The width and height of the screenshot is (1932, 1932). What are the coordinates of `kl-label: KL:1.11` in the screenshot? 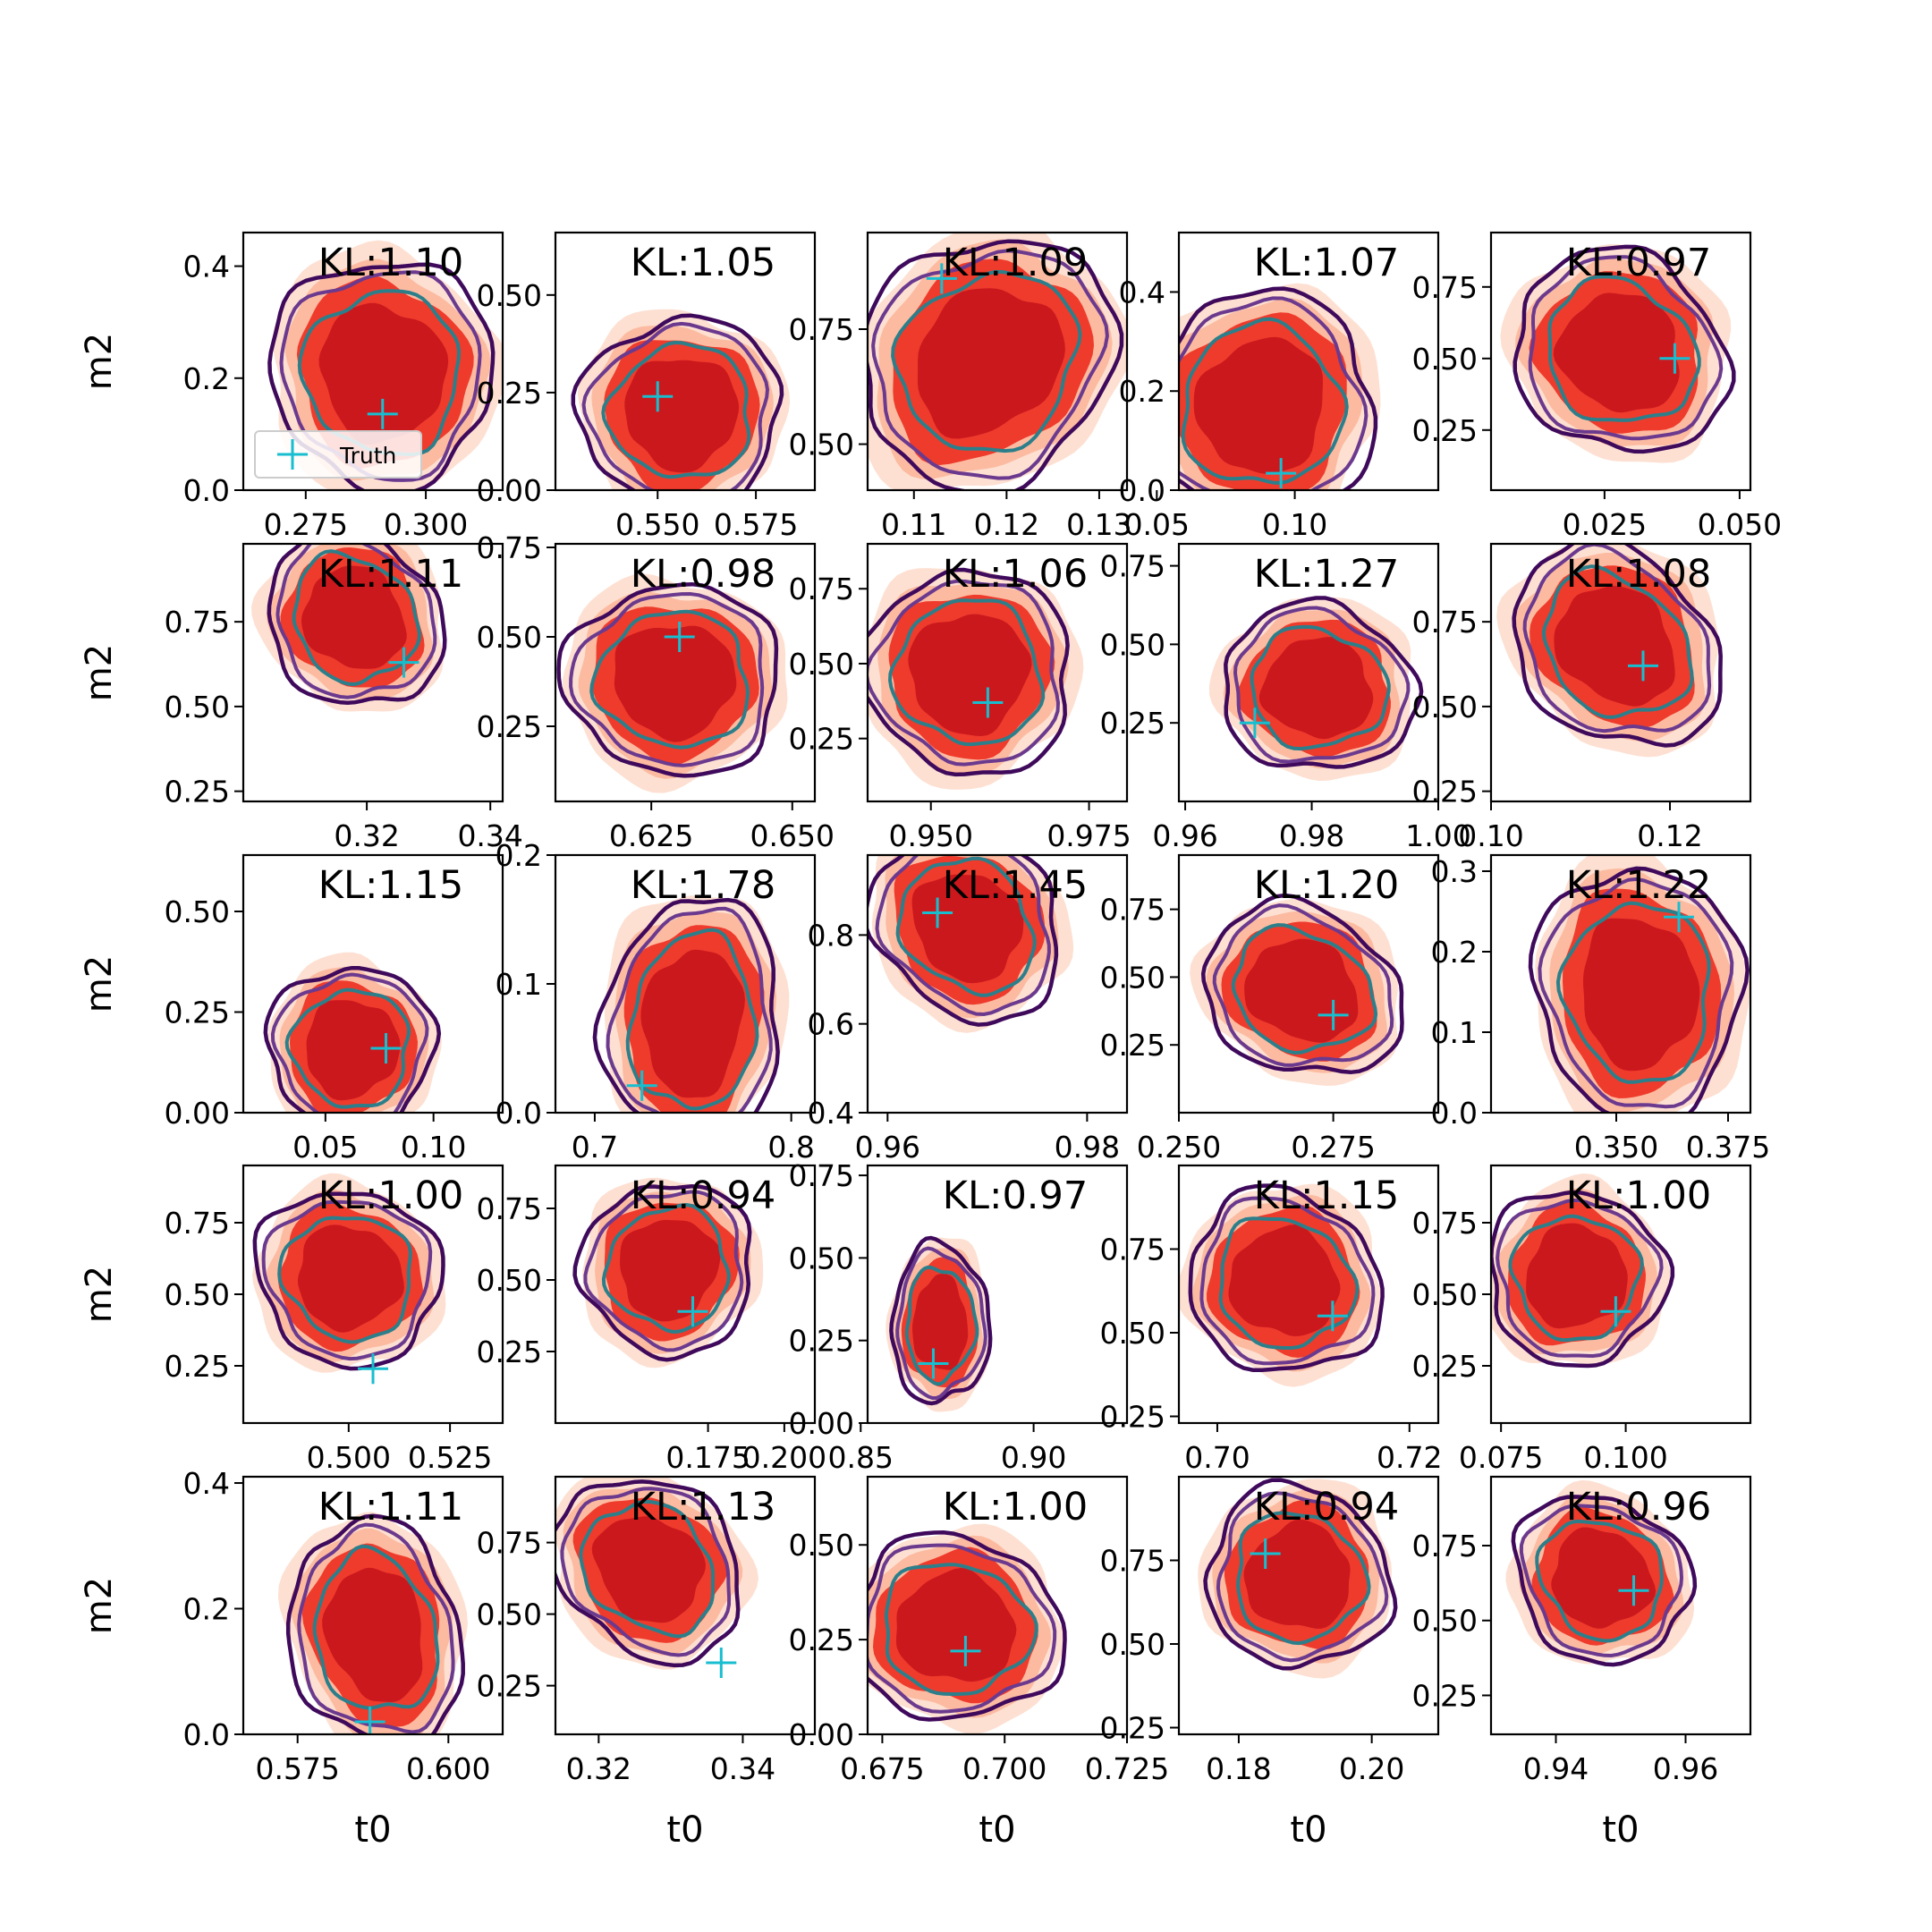 It's located at (390, 574).